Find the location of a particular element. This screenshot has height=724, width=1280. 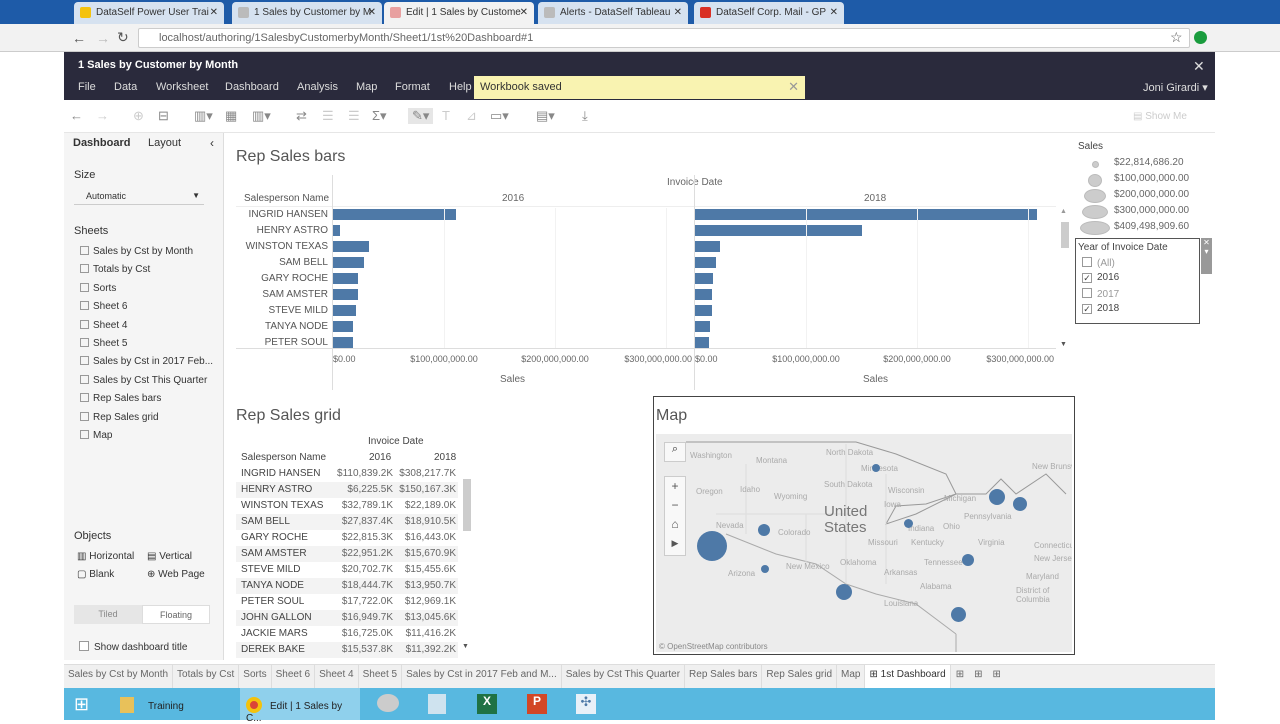

browser-tab: DataSelf Power User Trai ✕ is located at coordinates (149, 13).